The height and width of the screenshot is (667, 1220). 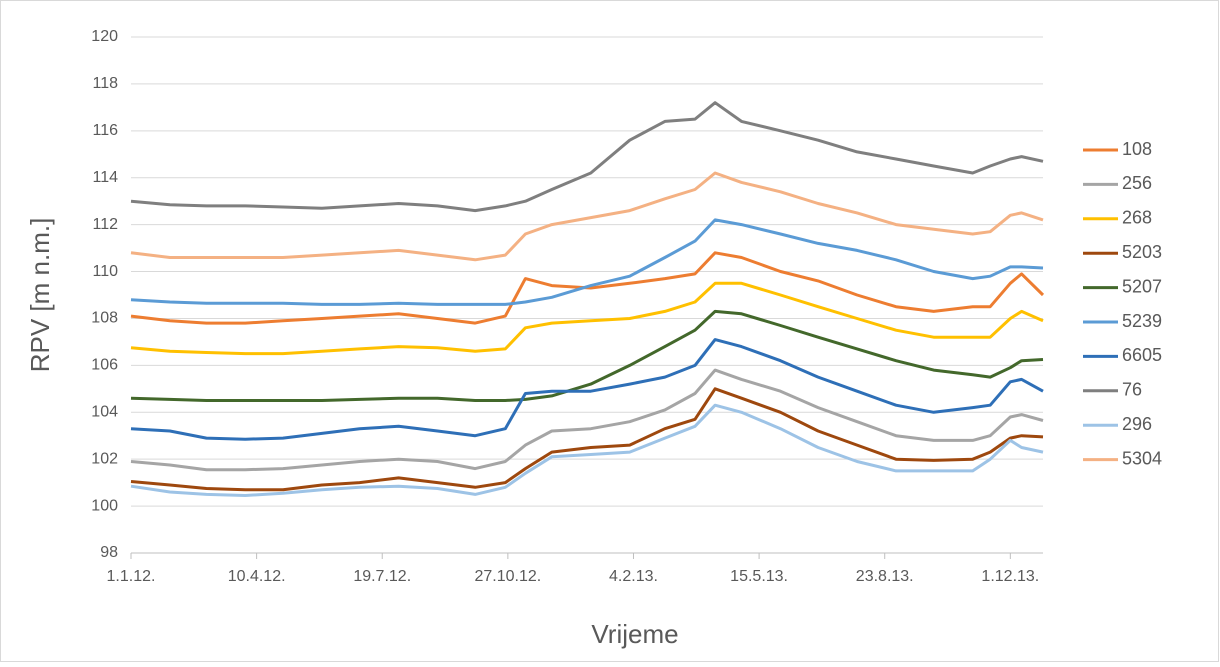 I want to click on x-tick-label: 1.12.13., so click(x=1010, y=576).